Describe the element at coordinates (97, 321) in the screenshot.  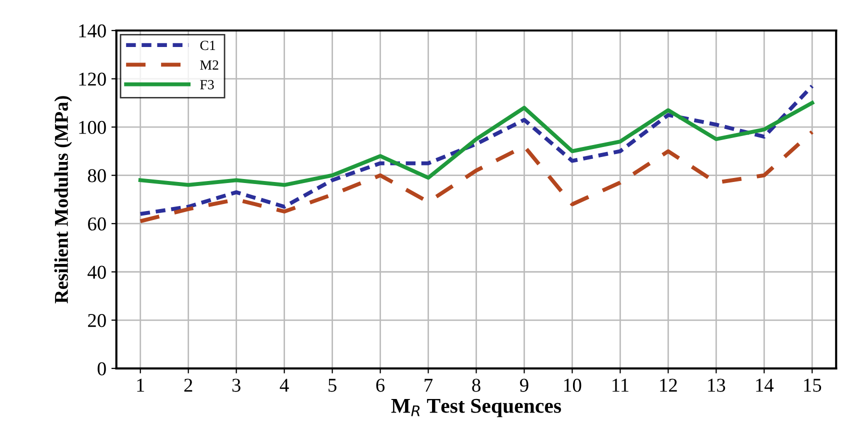
I see `y-tick-label: 20` at that location.